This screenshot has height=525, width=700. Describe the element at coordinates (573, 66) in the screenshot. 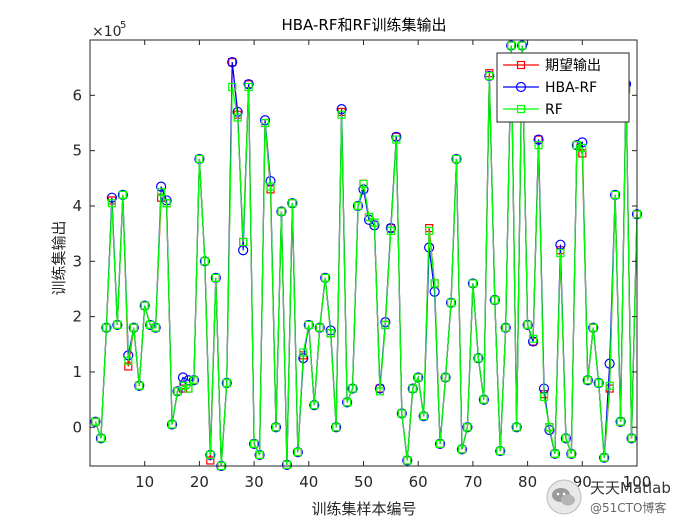

I see `legend-label: 期望输出` at that location.